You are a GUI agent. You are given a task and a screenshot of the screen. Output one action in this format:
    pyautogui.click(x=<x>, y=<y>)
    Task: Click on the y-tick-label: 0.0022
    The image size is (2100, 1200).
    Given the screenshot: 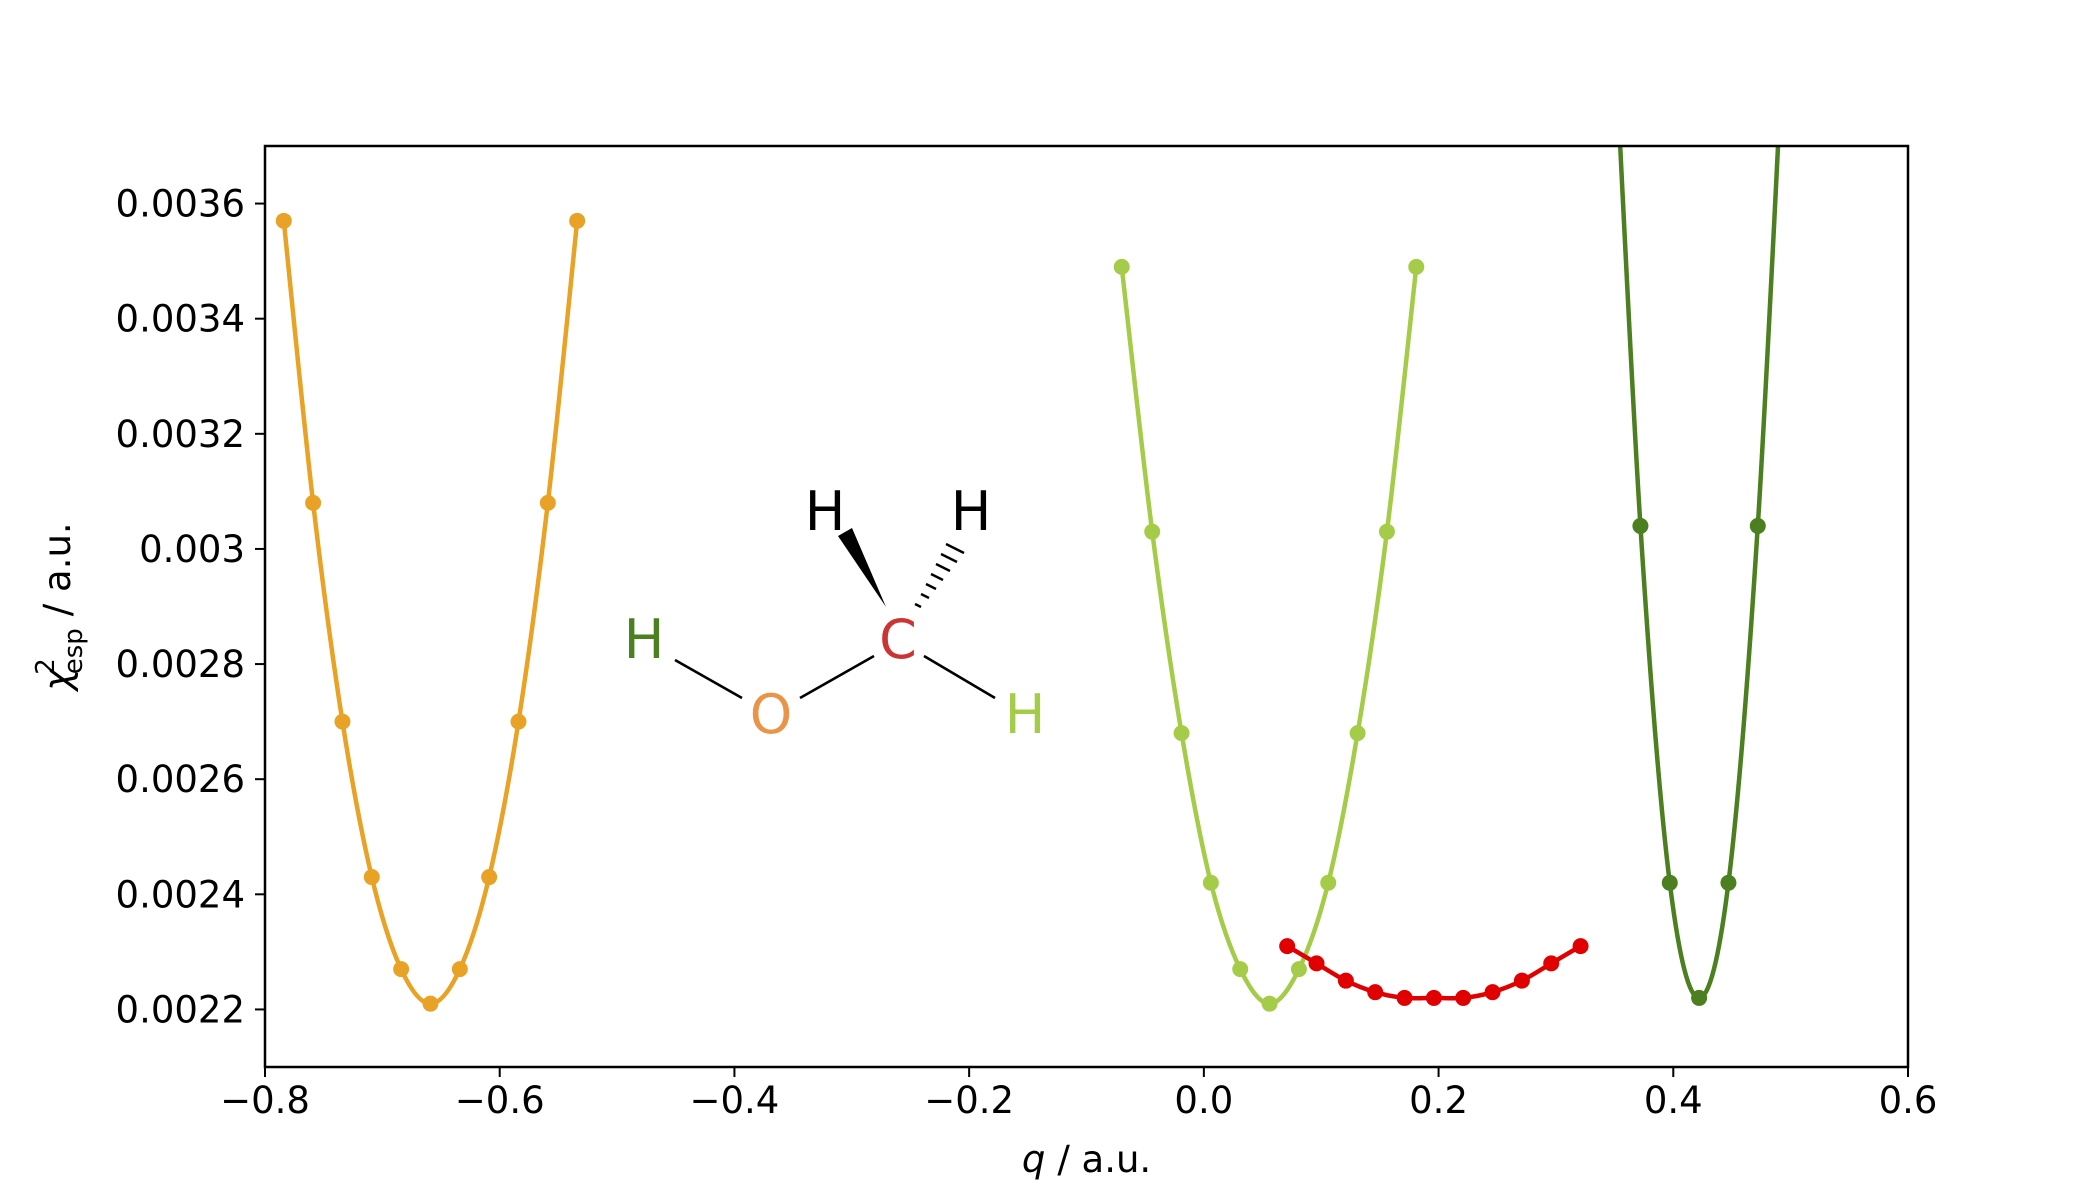 What is the action you would take?
    pyautogui.click(x=180, y=1009)
    